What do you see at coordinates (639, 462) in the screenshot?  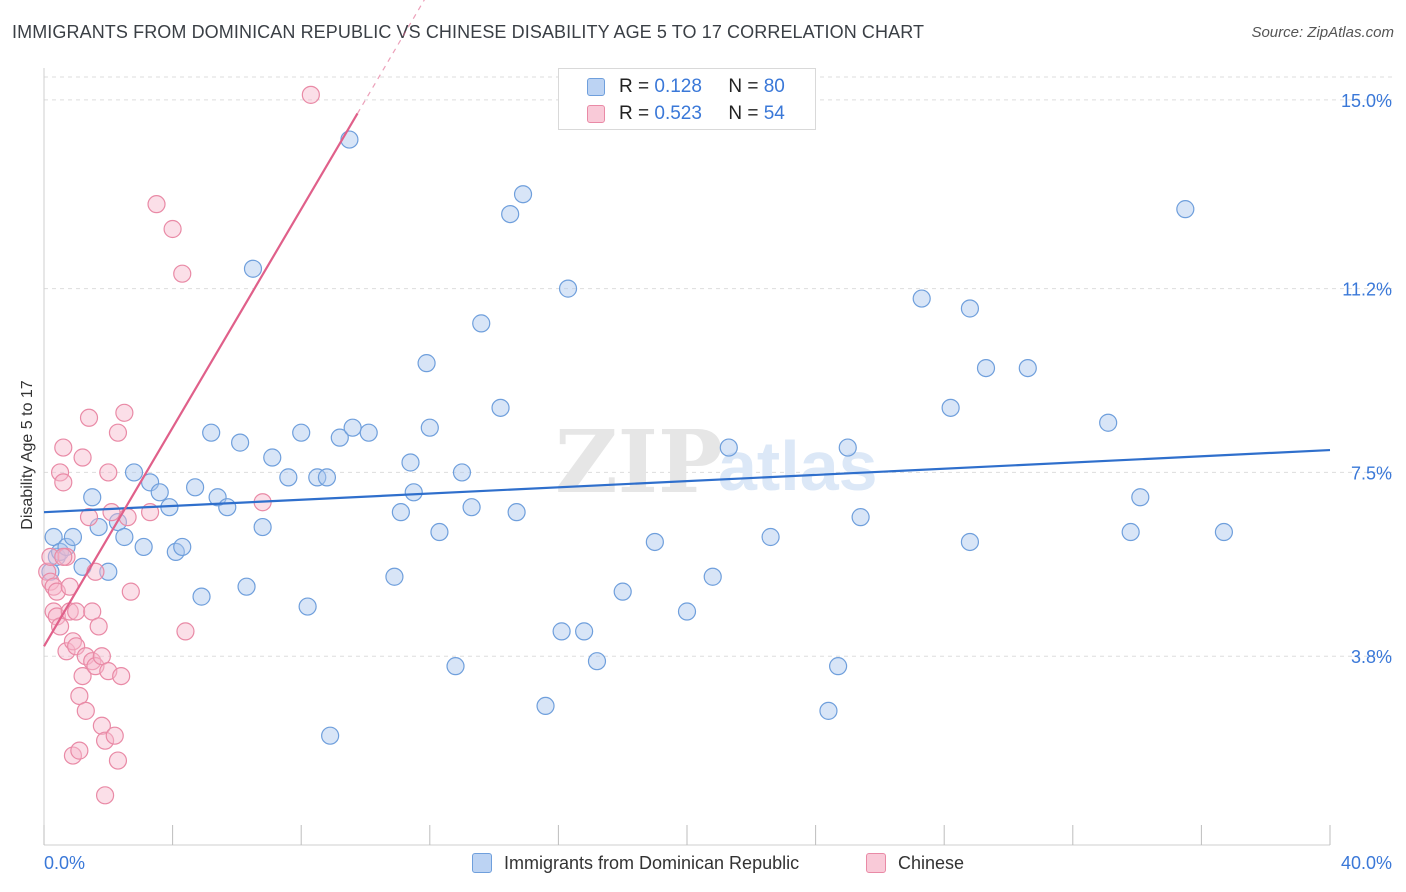 I see `watermark-zip: ZIP` at bounding box center [639, 462].